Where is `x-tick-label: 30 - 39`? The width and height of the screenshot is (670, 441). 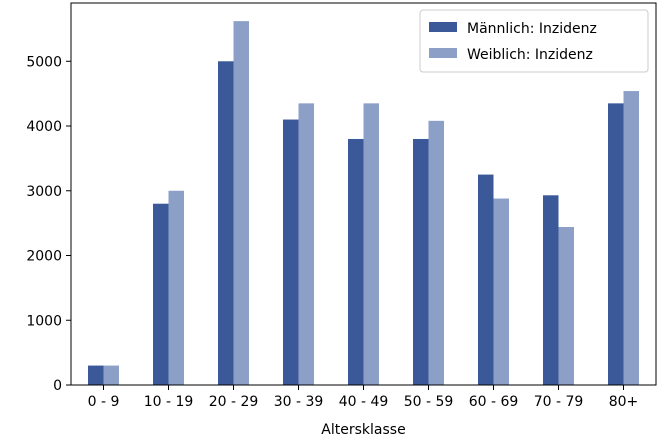 x-tick-label: 30 - 39 is located at coordinates (299, 402).